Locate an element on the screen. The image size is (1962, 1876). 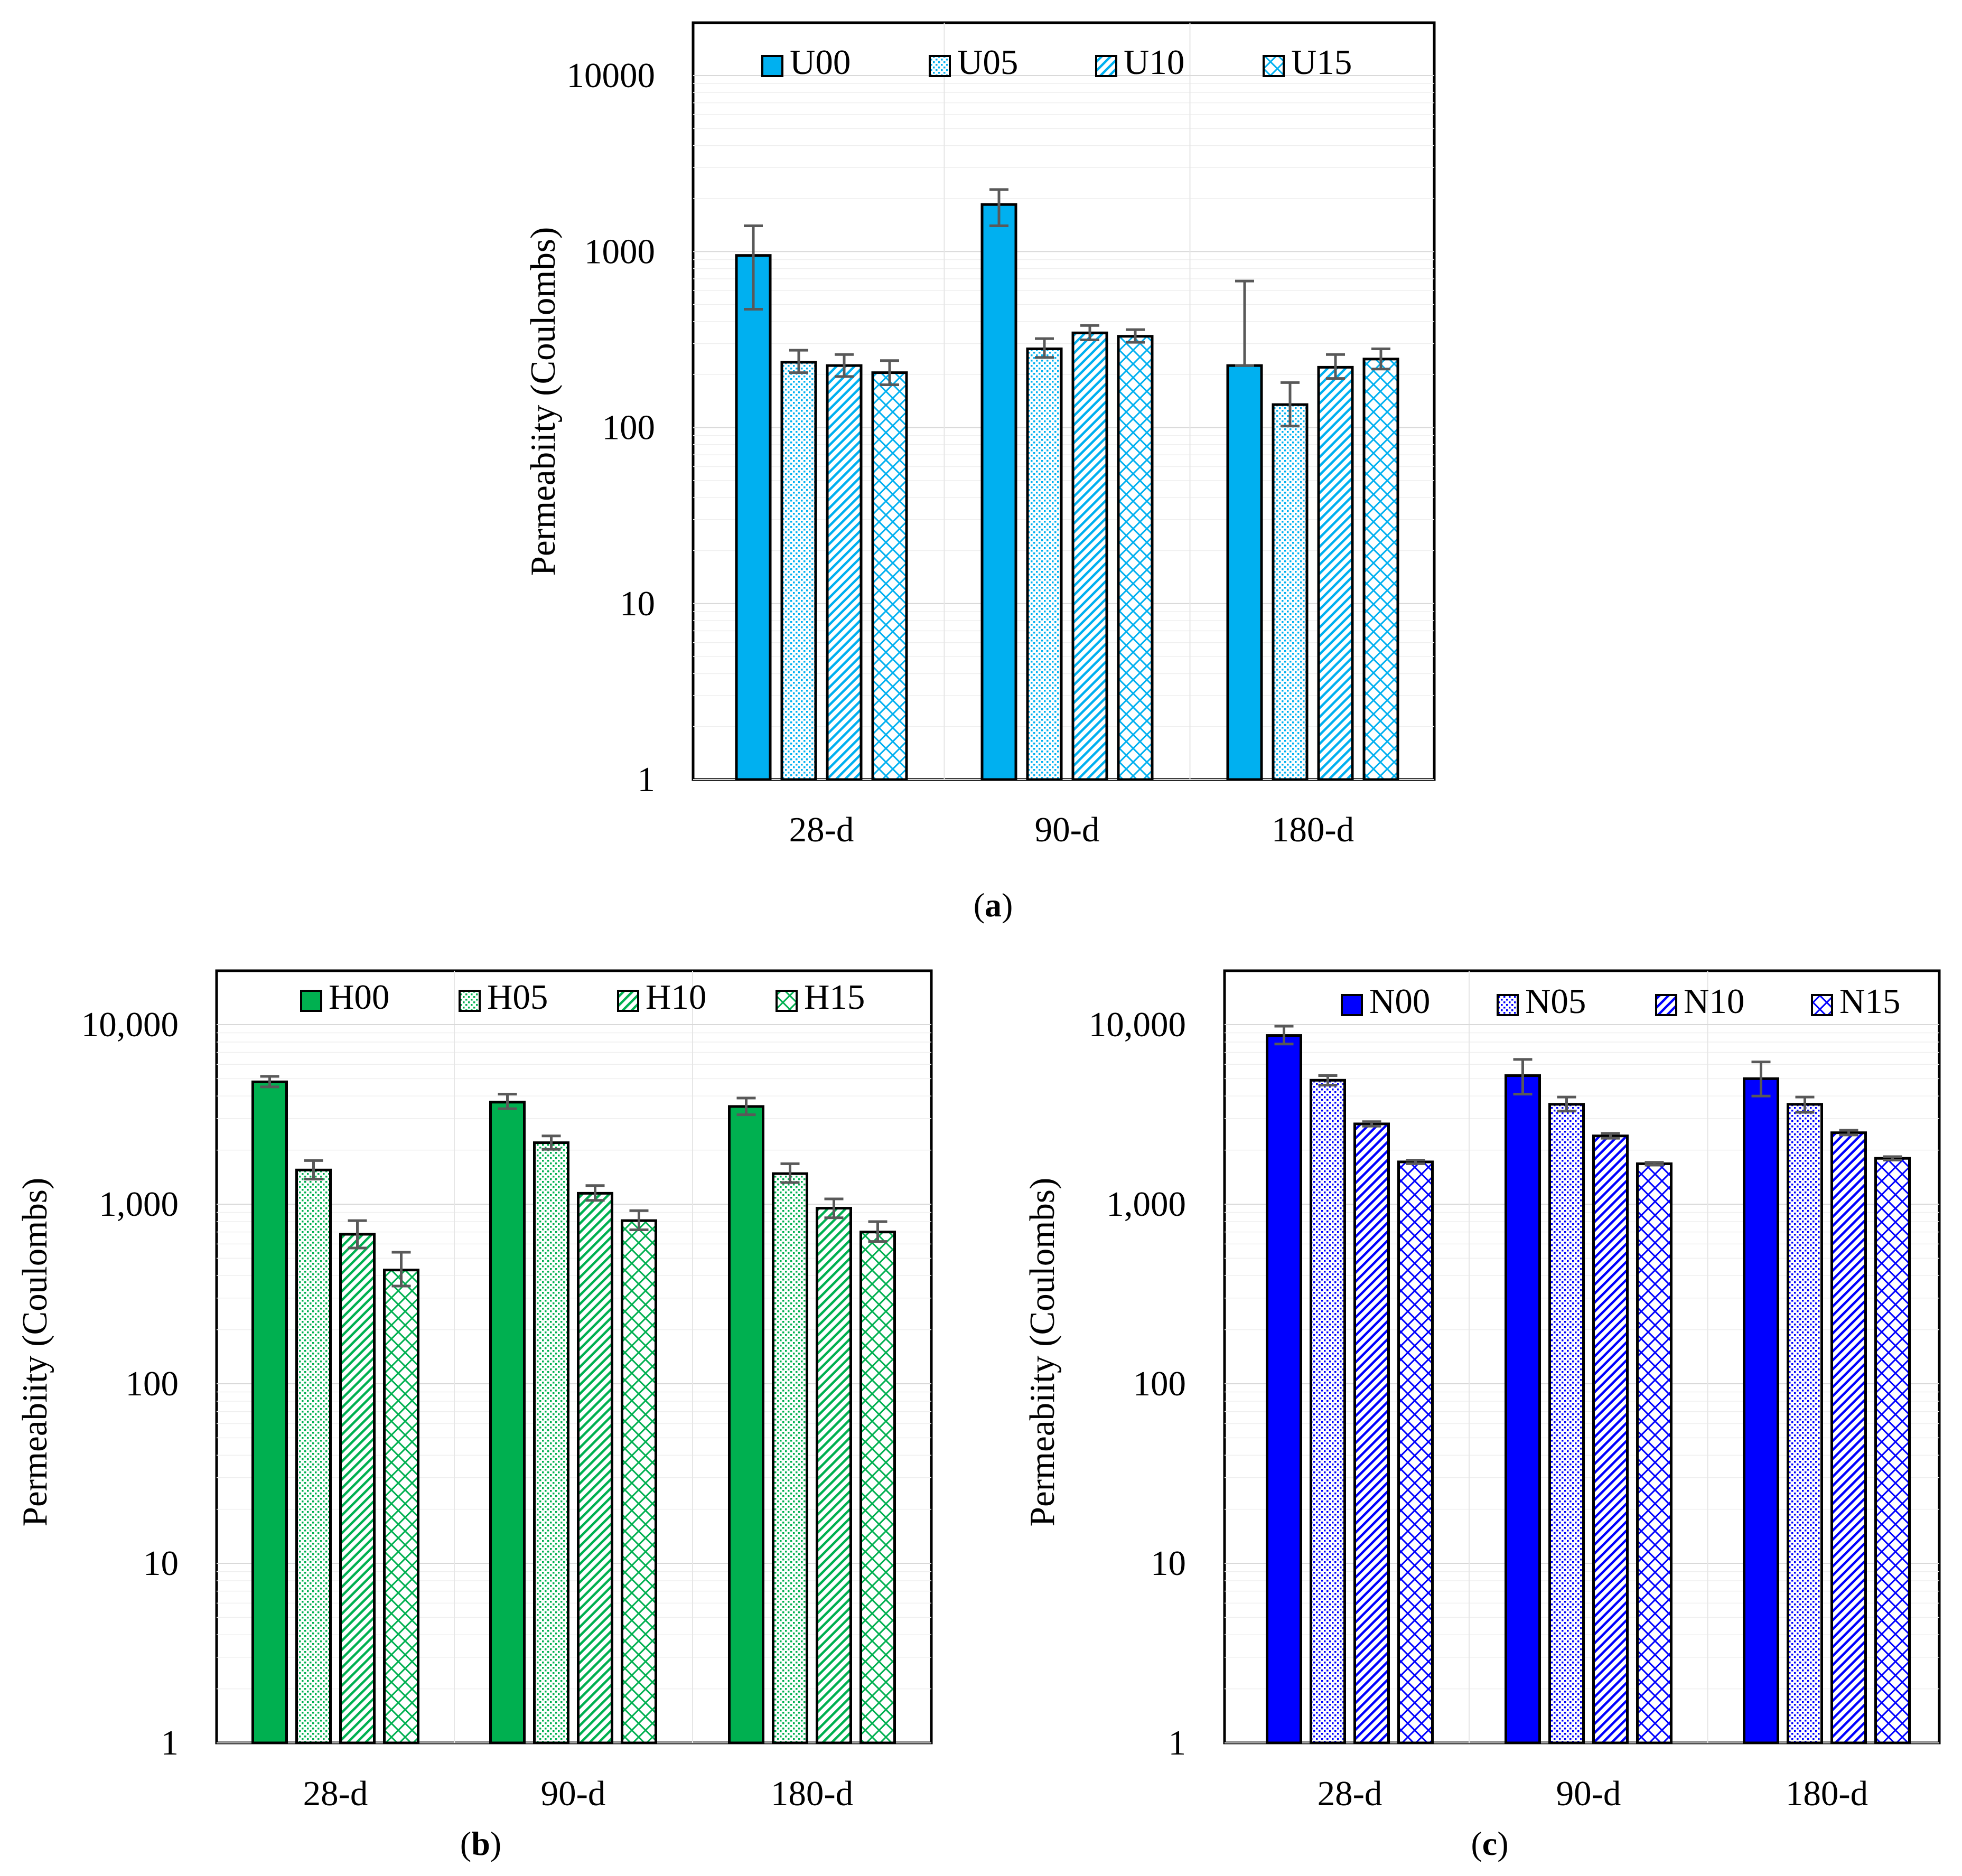
error-bar-N15-28-d is located at coordinates (1415, 1162).